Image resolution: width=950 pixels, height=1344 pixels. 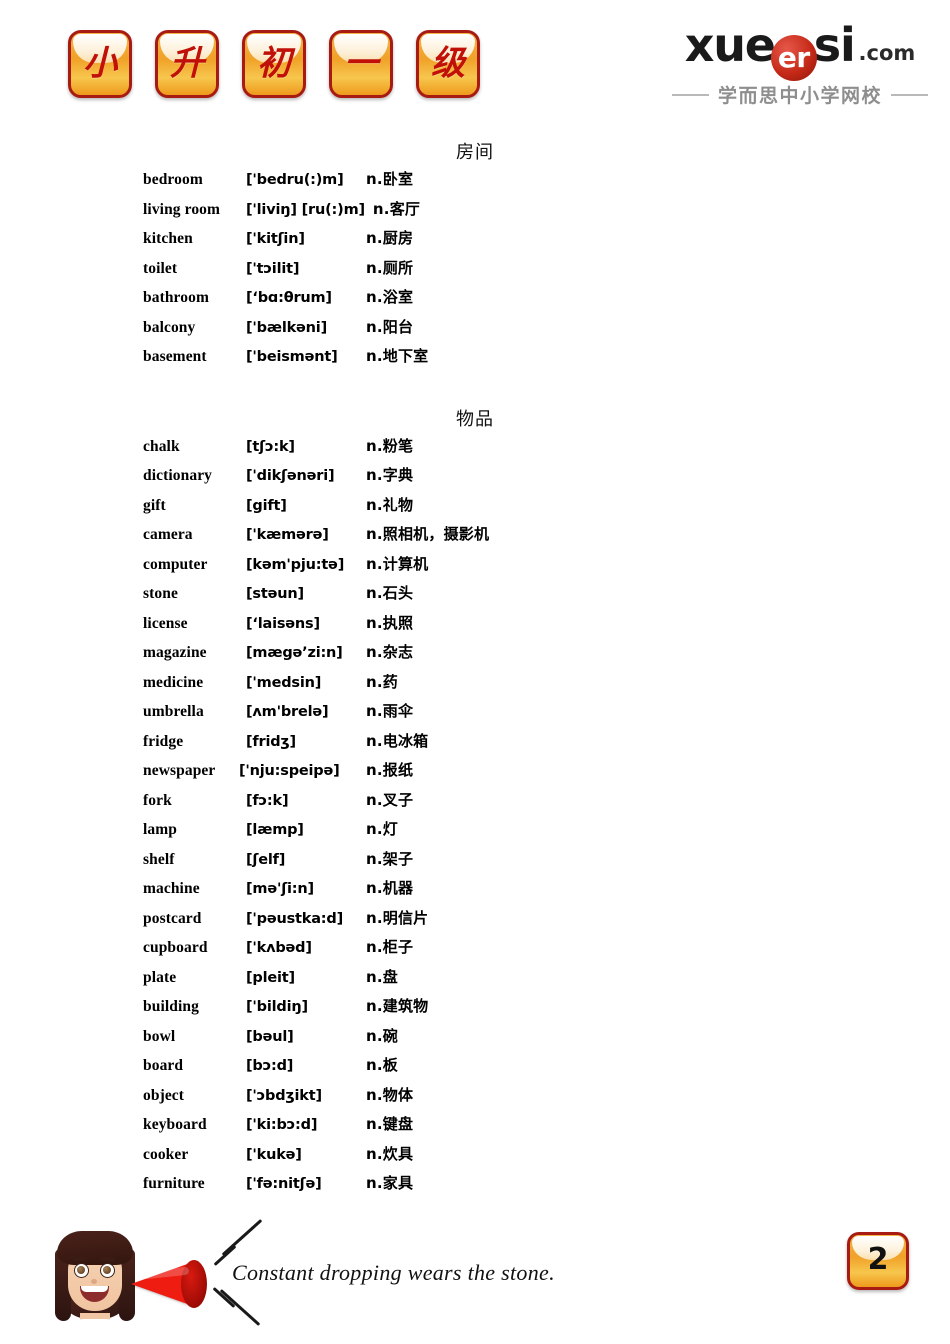 What do you see at coordinates (397, 740) in the screenshot?
I see `vocab-meaning: n.电冰箱` at bounding box center [397, 740].